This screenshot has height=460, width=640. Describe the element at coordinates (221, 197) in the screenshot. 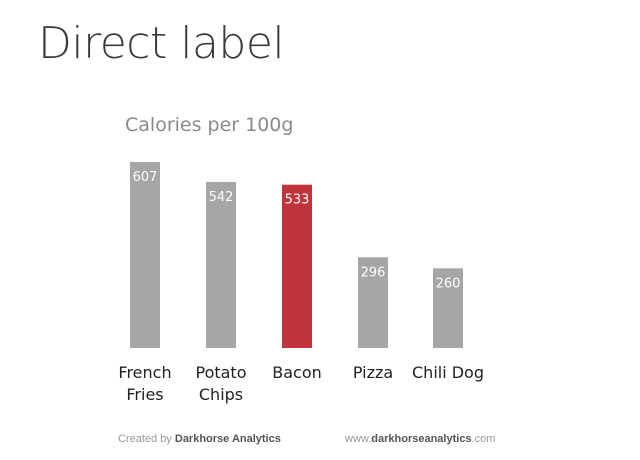

I see `data-label: 542` at that location.